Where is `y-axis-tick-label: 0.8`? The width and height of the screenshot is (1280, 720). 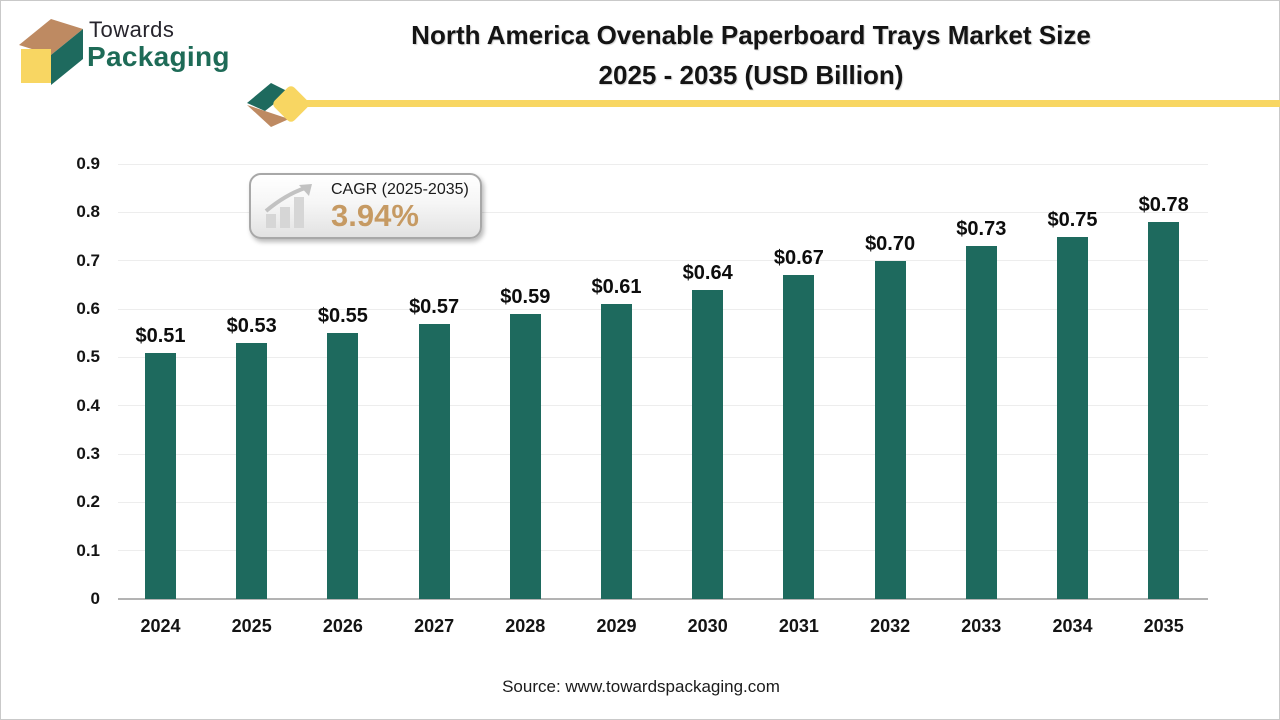 y-axis-tick-label: 0.8 is located at coordinates (88, 212).